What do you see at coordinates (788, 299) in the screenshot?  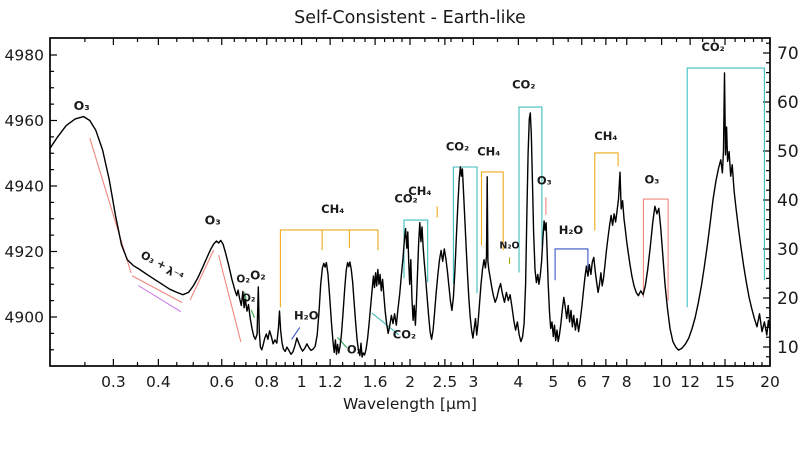 I see `y-right-tick-label: 20` at bounding box center [788, 299].